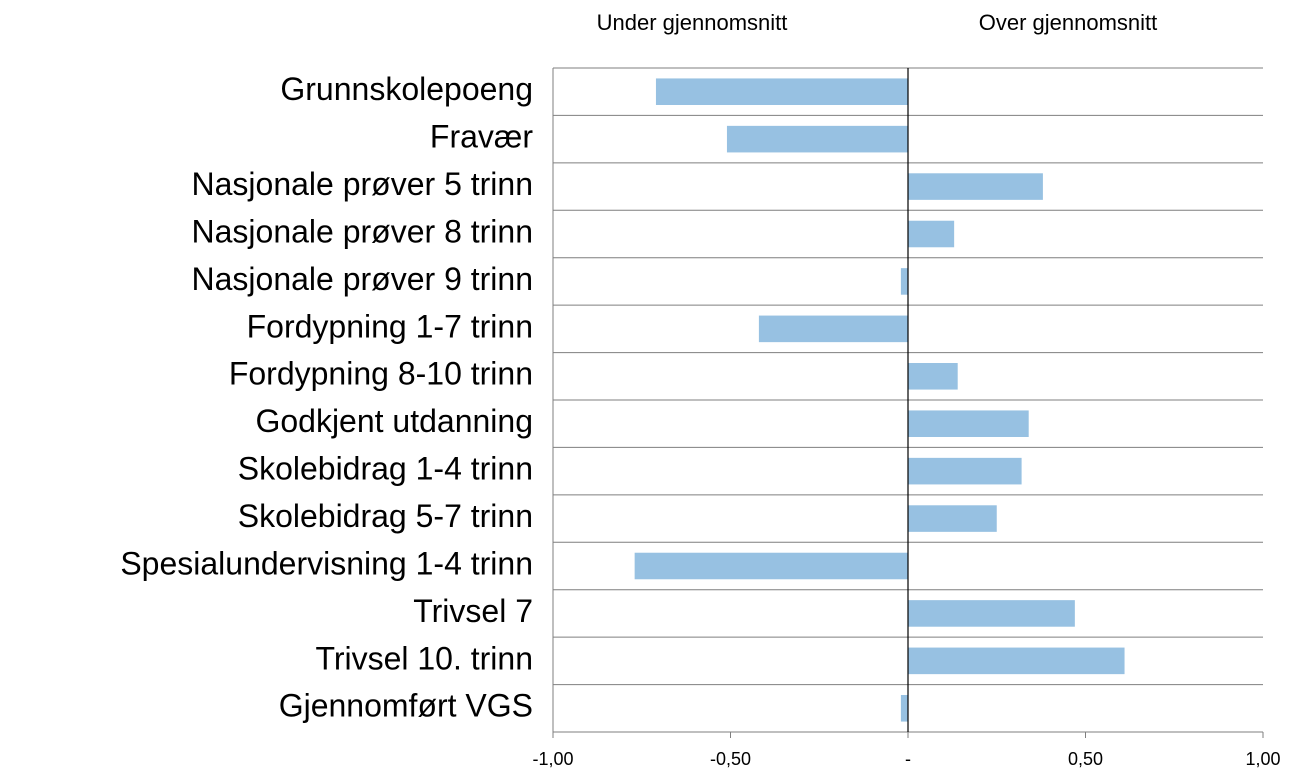  Describe the element at coordinates (406, 706) in the screenshot. I see `category-label: Gjennomført VGS` at that location.